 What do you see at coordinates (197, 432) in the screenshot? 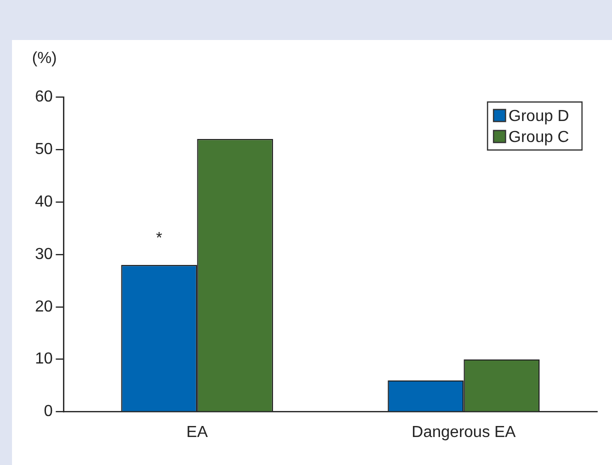
I see `x-tick-label: EA` at bounding box center [197, 432].